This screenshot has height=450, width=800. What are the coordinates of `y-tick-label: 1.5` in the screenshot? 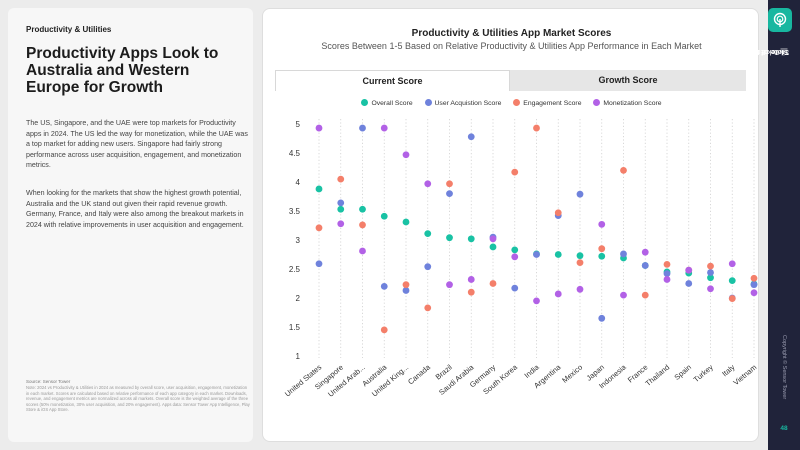 It's located at (295, 327).